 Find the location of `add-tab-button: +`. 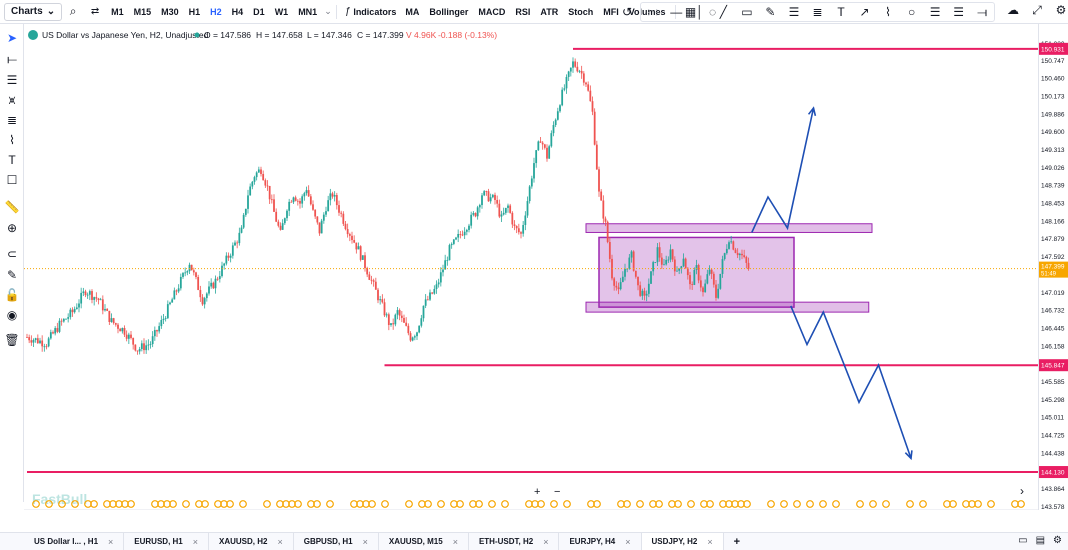

add-tab-button: + is located at coordinates (737, 541).